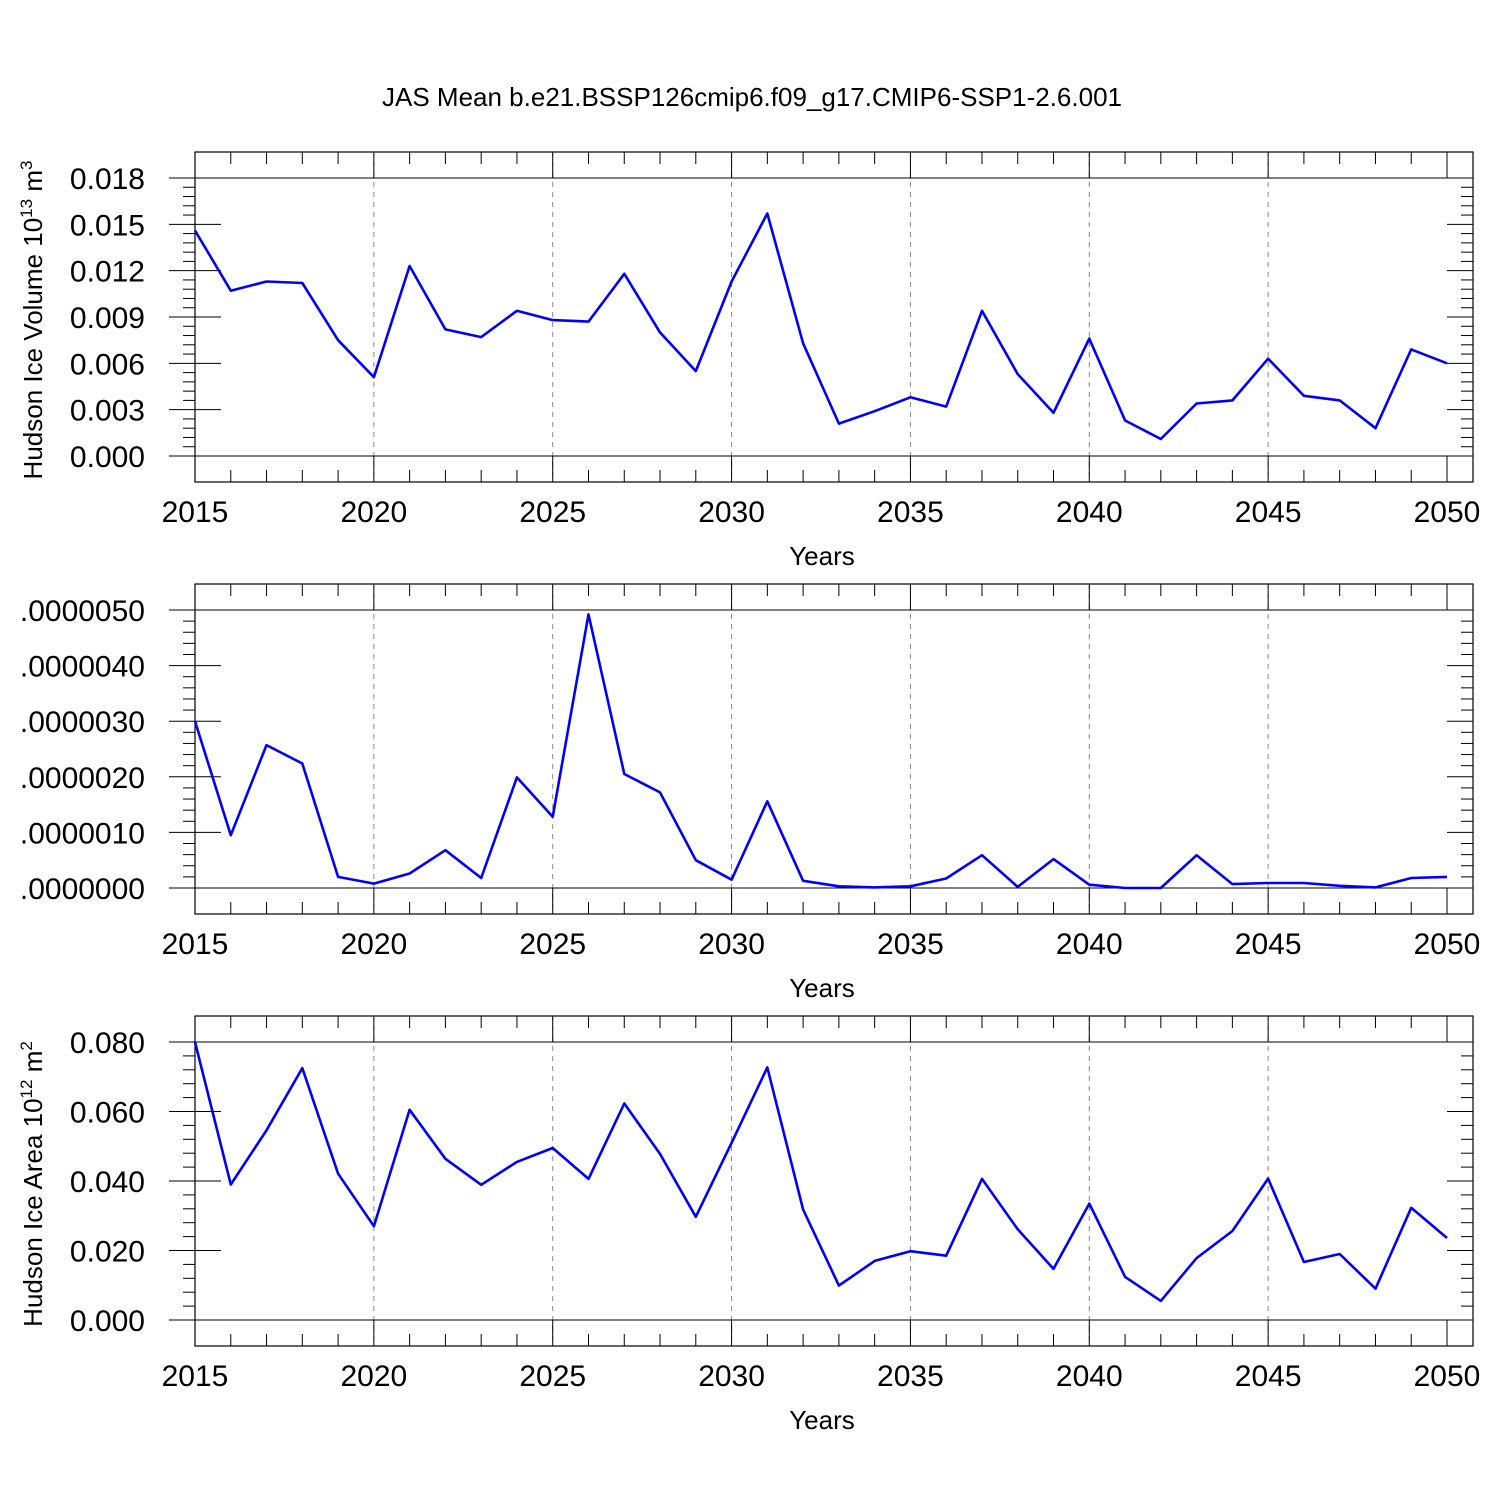 The height and width of the screenshot is (1500, 1500). I want to click on y-tick-label: 0.060, so click(107, 1113).